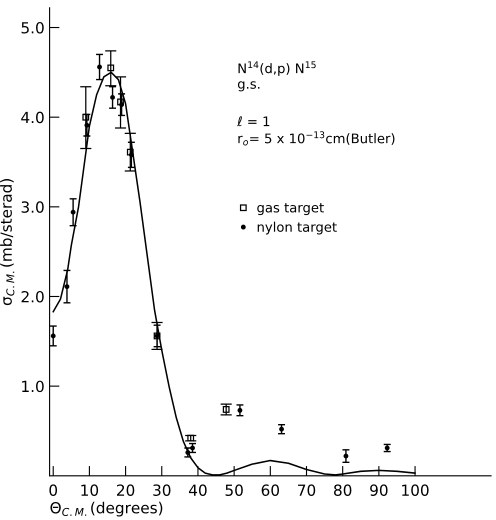  Describe the element at coordinates (89, 490) in the screenshot. I see `x-tick-label: 10` at that location.